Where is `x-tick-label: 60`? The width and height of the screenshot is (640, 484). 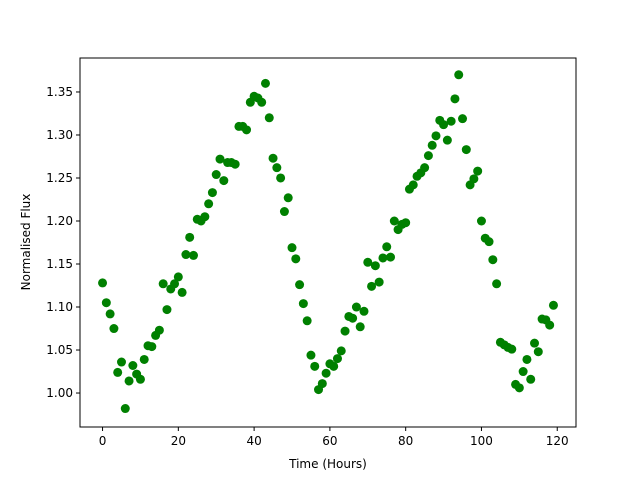
x-tick-label: 60 is located at coordinates (329, 441).